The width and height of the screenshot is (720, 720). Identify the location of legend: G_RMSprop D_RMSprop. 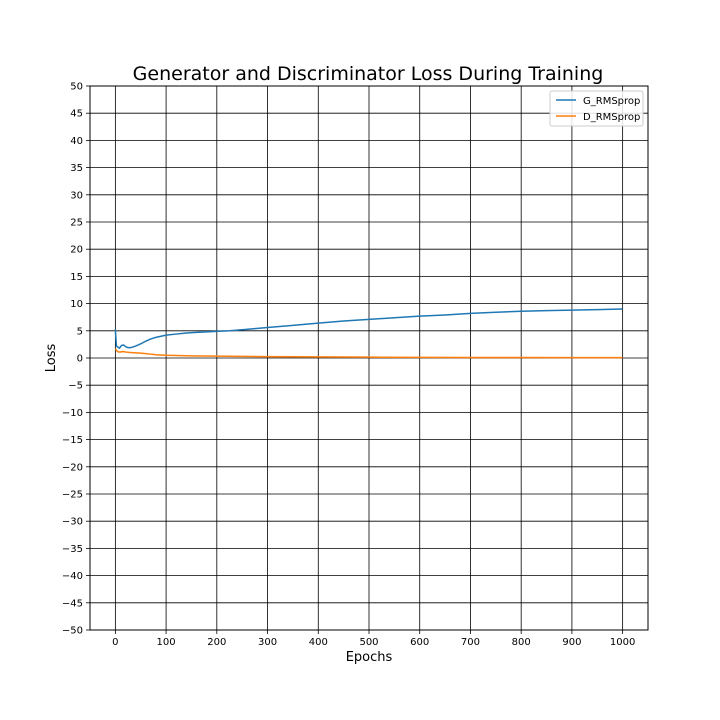
(596, 108).